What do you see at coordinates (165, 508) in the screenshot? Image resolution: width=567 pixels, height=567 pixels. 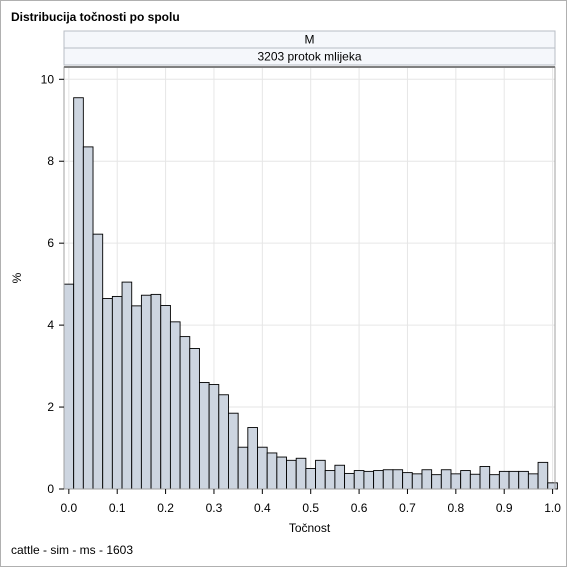 I see `x-tick-label: 0.2` at bounding box center [165, 508].